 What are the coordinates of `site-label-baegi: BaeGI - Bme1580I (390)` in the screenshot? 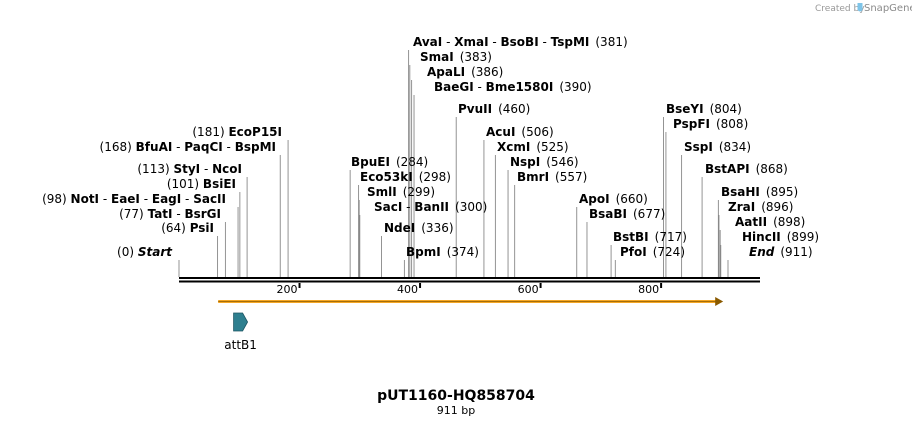 It's located at (513, 87).